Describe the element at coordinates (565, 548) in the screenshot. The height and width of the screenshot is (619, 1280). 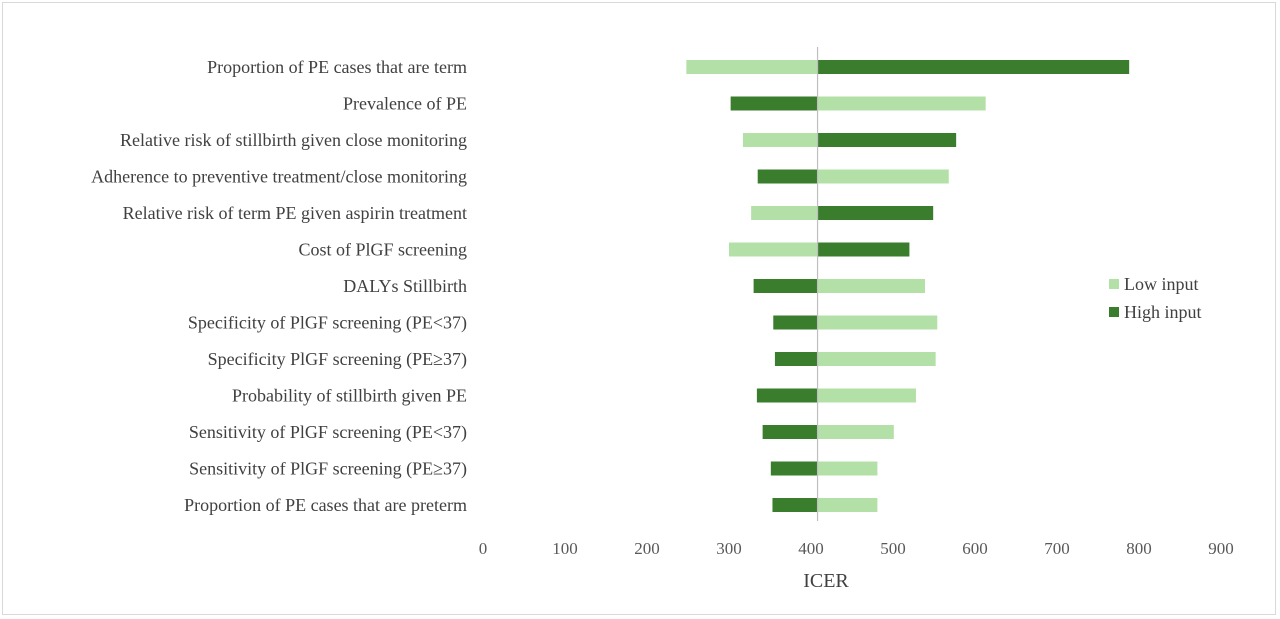
I see `x-tick-label-100: 100` at that location.